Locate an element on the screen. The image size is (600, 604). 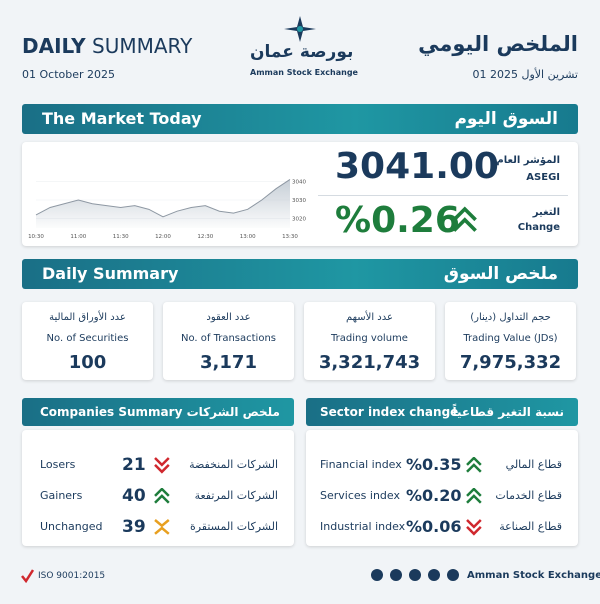
card-value: 100 is located at coordinates (87, 362).